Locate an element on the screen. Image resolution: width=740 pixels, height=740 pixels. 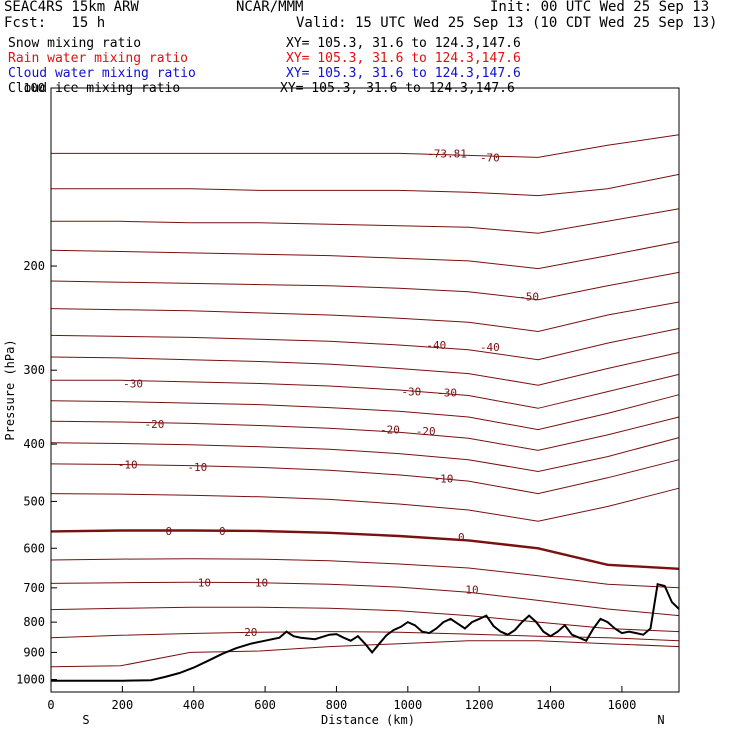
x-tick-label: 1000 is located at coordinates (407, 705).